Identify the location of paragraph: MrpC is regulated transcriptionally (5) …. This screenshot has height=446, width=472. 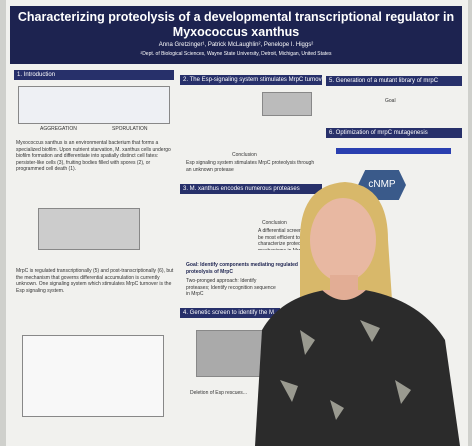
(95, 281).